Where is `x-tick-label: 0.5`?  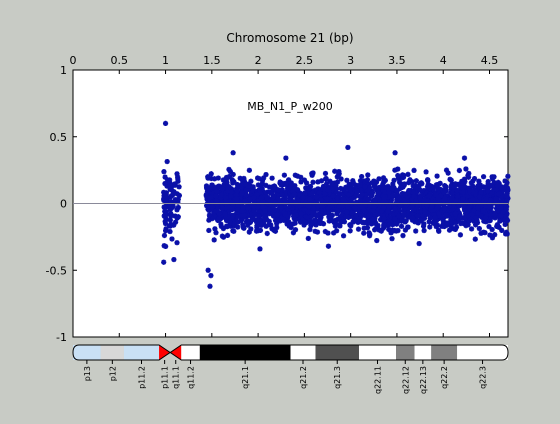
x-tick-label: 0.5 is located at coordinates (120, 60).